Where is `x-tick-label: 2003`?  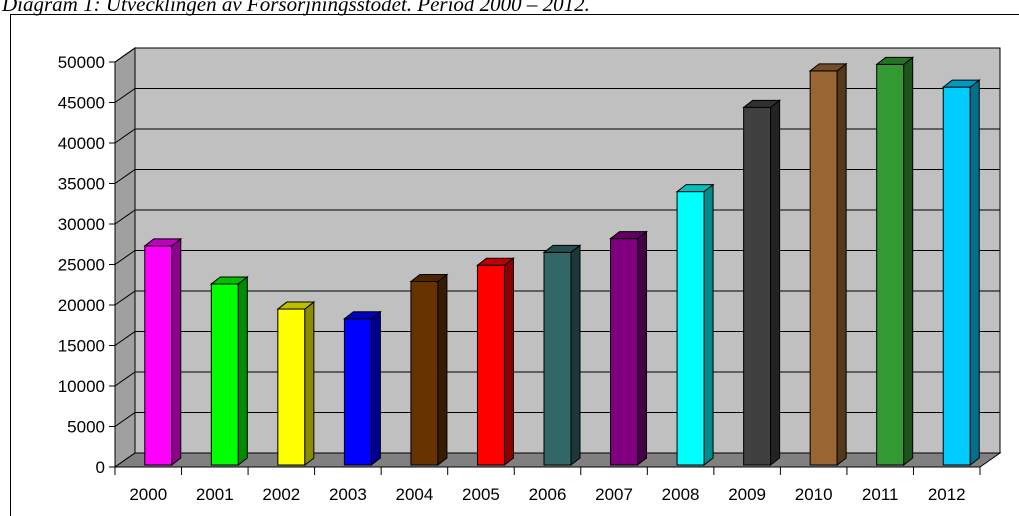 x-tick-label: 2003 is located at coordinates (348, 494).